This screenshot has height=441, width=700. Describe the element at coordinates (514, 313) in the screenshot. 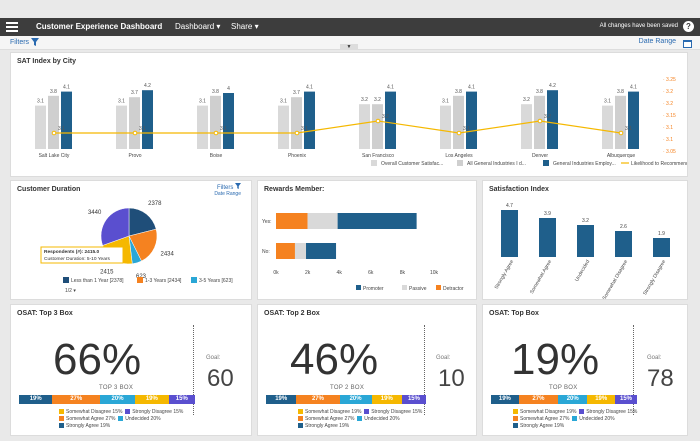

I see `panel-title: OSAT: Top Box` at that location.